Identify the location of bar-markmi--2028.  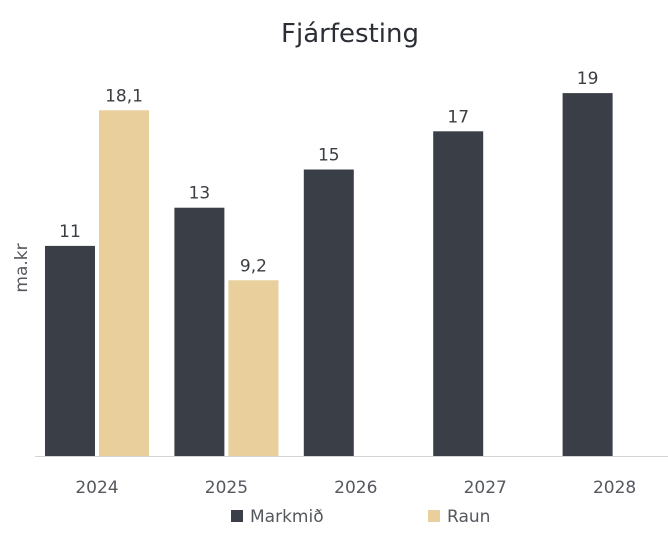
(587, 274).